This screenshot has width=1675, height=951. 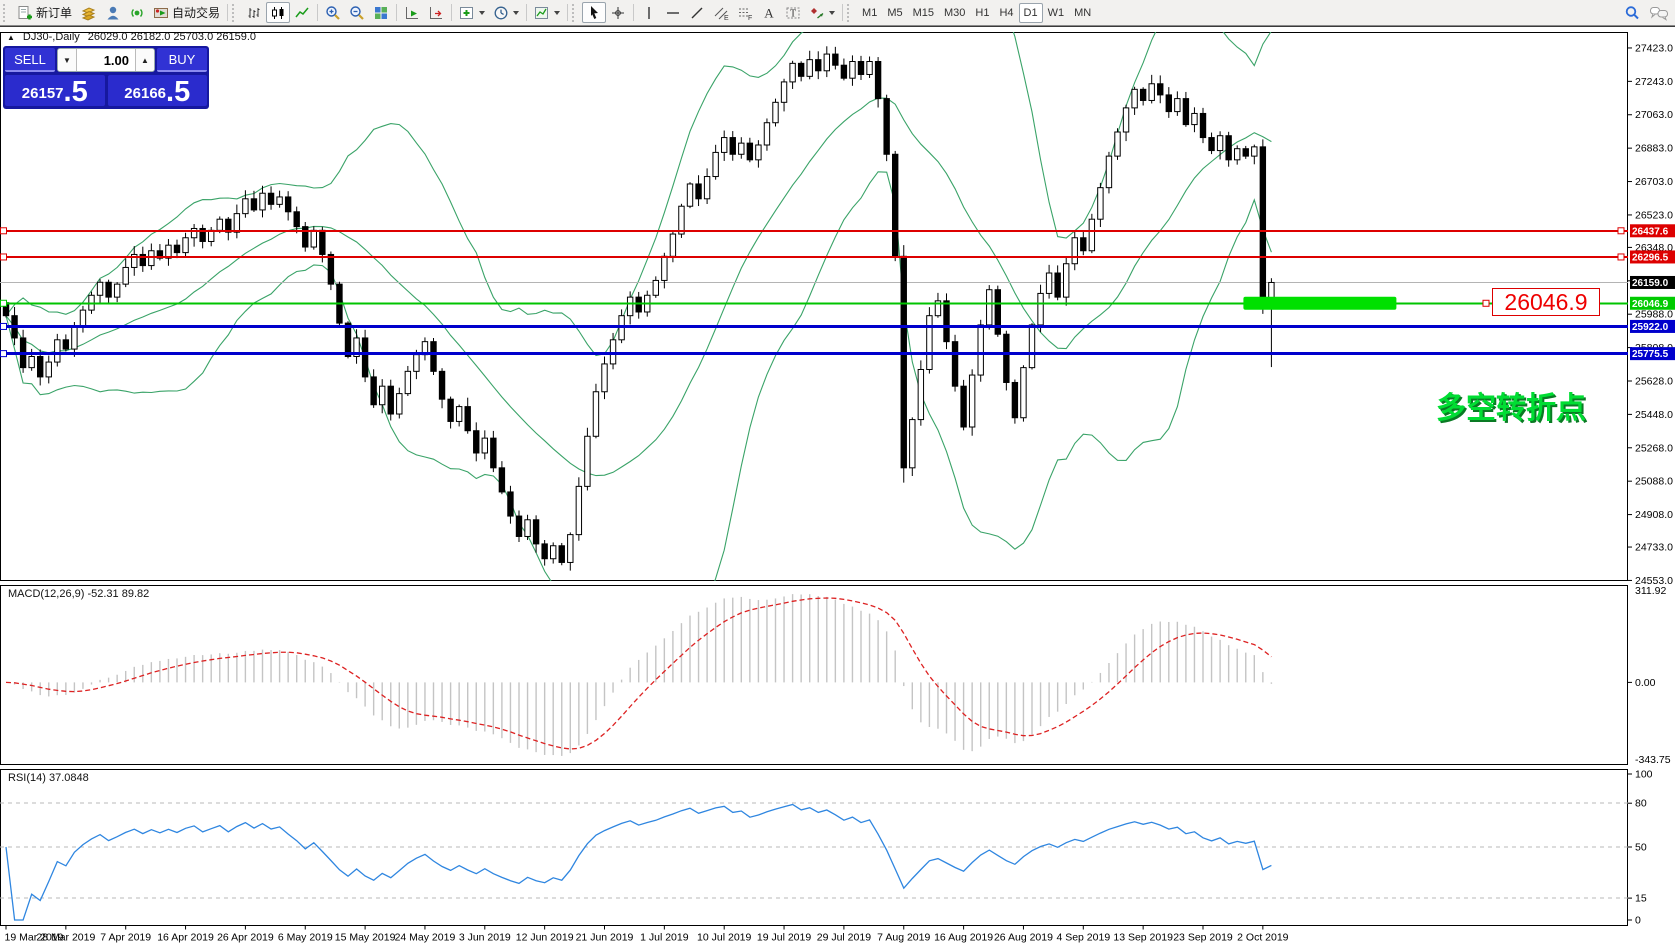 I want to click on buy-button: BUY, so click(x=182, y=60).